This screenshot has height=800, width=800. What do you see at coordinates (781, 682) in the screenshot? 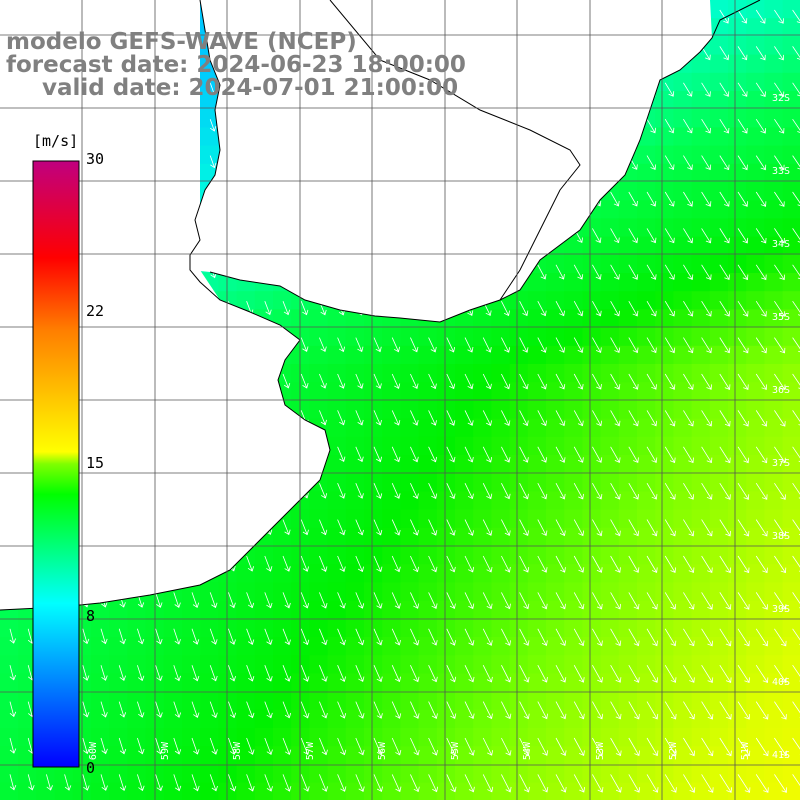
I see `lat-label: 40S` at bounding box center [781, 682].